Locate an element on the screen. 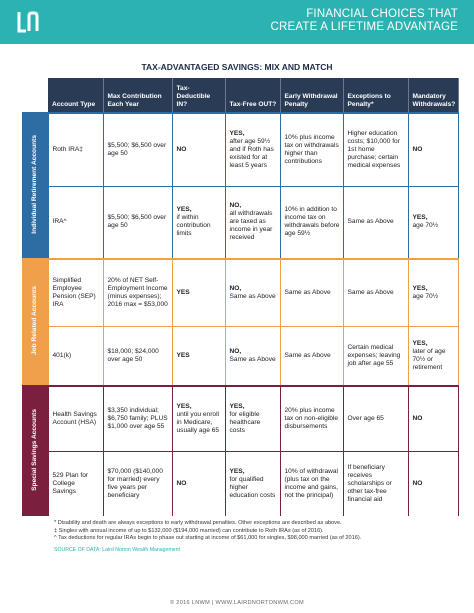 The height and width of the screenshot is (613, 474). table-cell: IRA^ is located at coordinates (76, 222).